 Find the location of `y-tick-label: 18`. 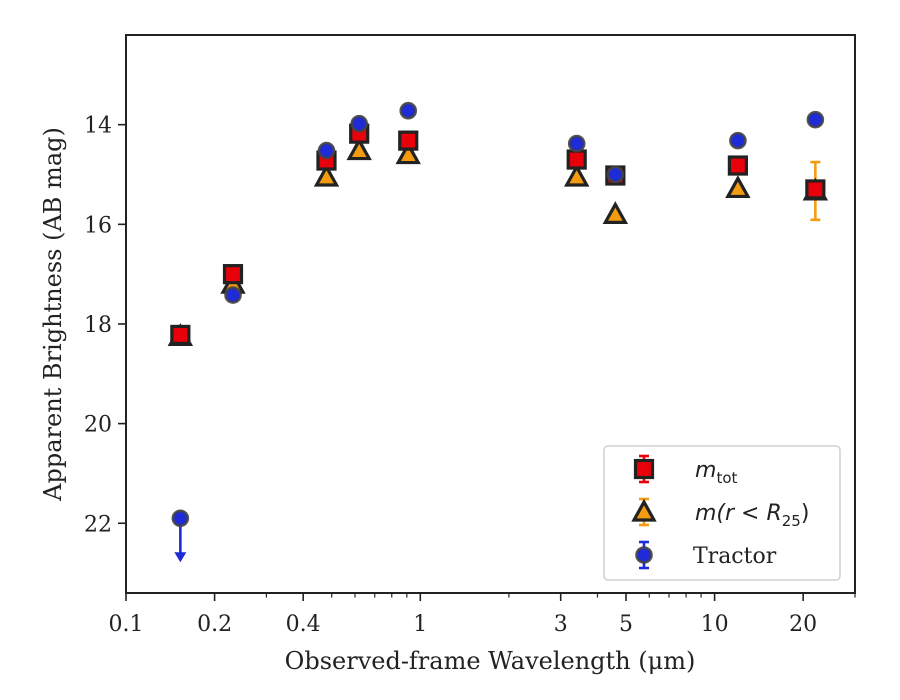

y-tick-label: 18 is located at coordinates (98, 325).